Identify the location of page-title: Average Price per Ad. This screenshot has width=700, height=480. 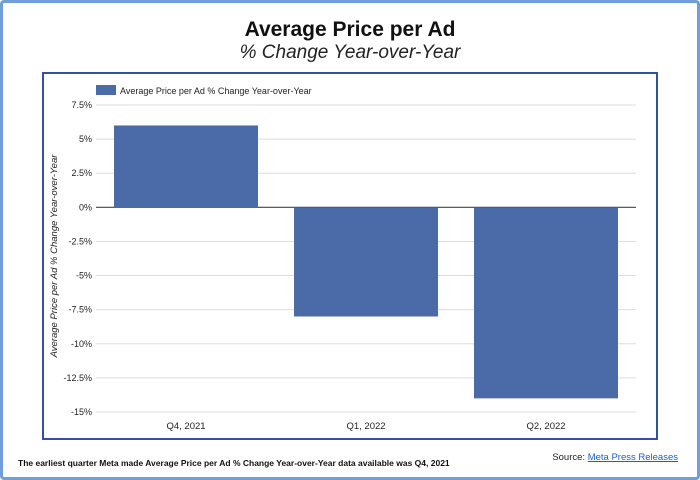
(350, 29).